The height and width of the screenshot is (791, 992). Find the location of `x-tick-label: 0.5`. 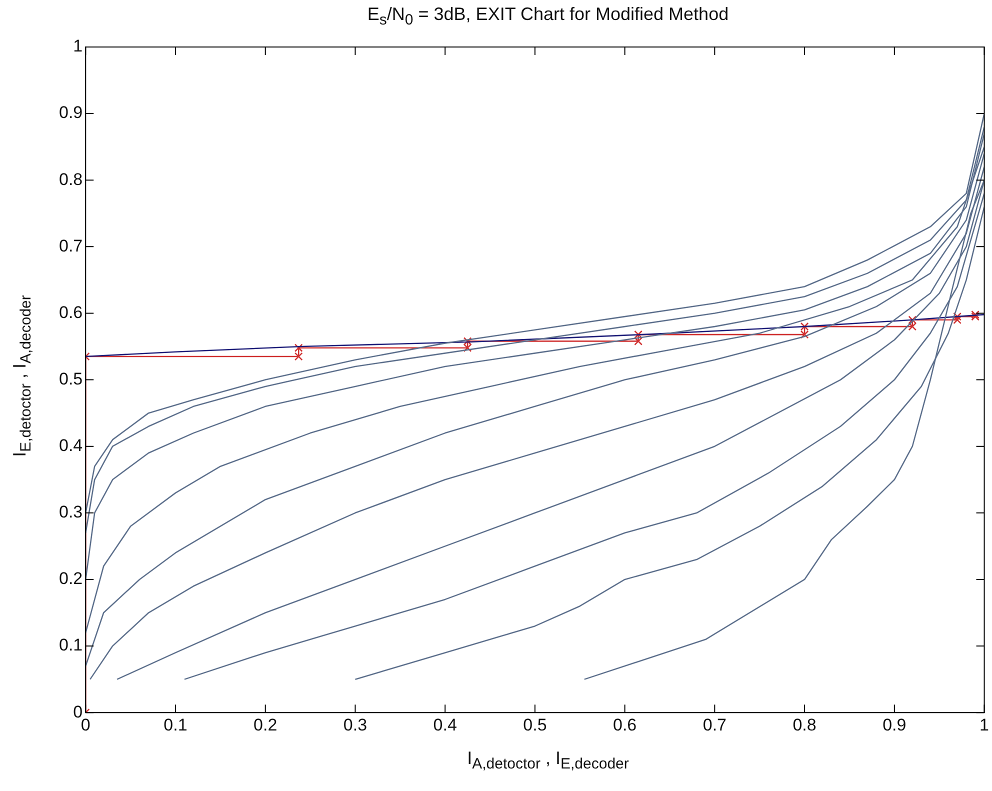

x-tick-label: 0.5 is located at coordinates (535, 724).